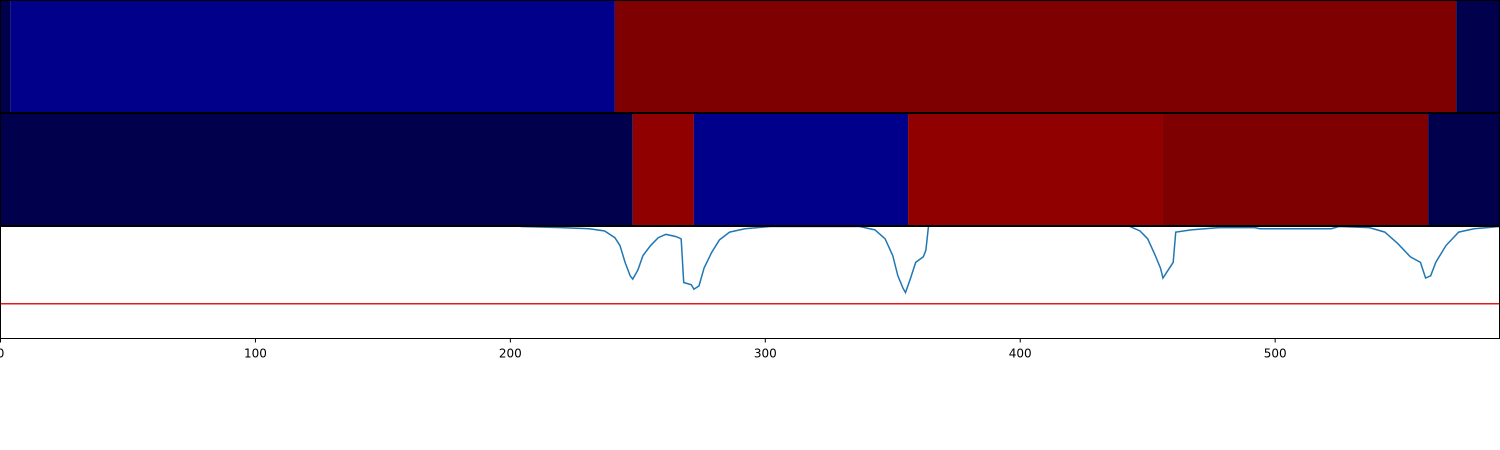 The height and width of the screenshot is (450, 1500). Describe the element at coordinates (765, 354) in the screenshot. I see `x-tick-label: 300` at that location.